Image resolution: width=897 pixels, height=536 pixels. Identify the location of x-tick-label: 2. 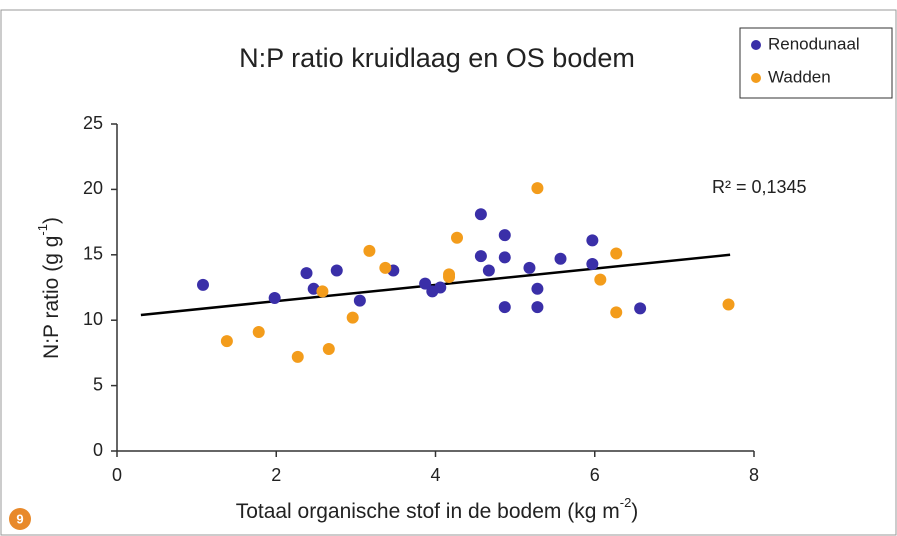
(276, 475).